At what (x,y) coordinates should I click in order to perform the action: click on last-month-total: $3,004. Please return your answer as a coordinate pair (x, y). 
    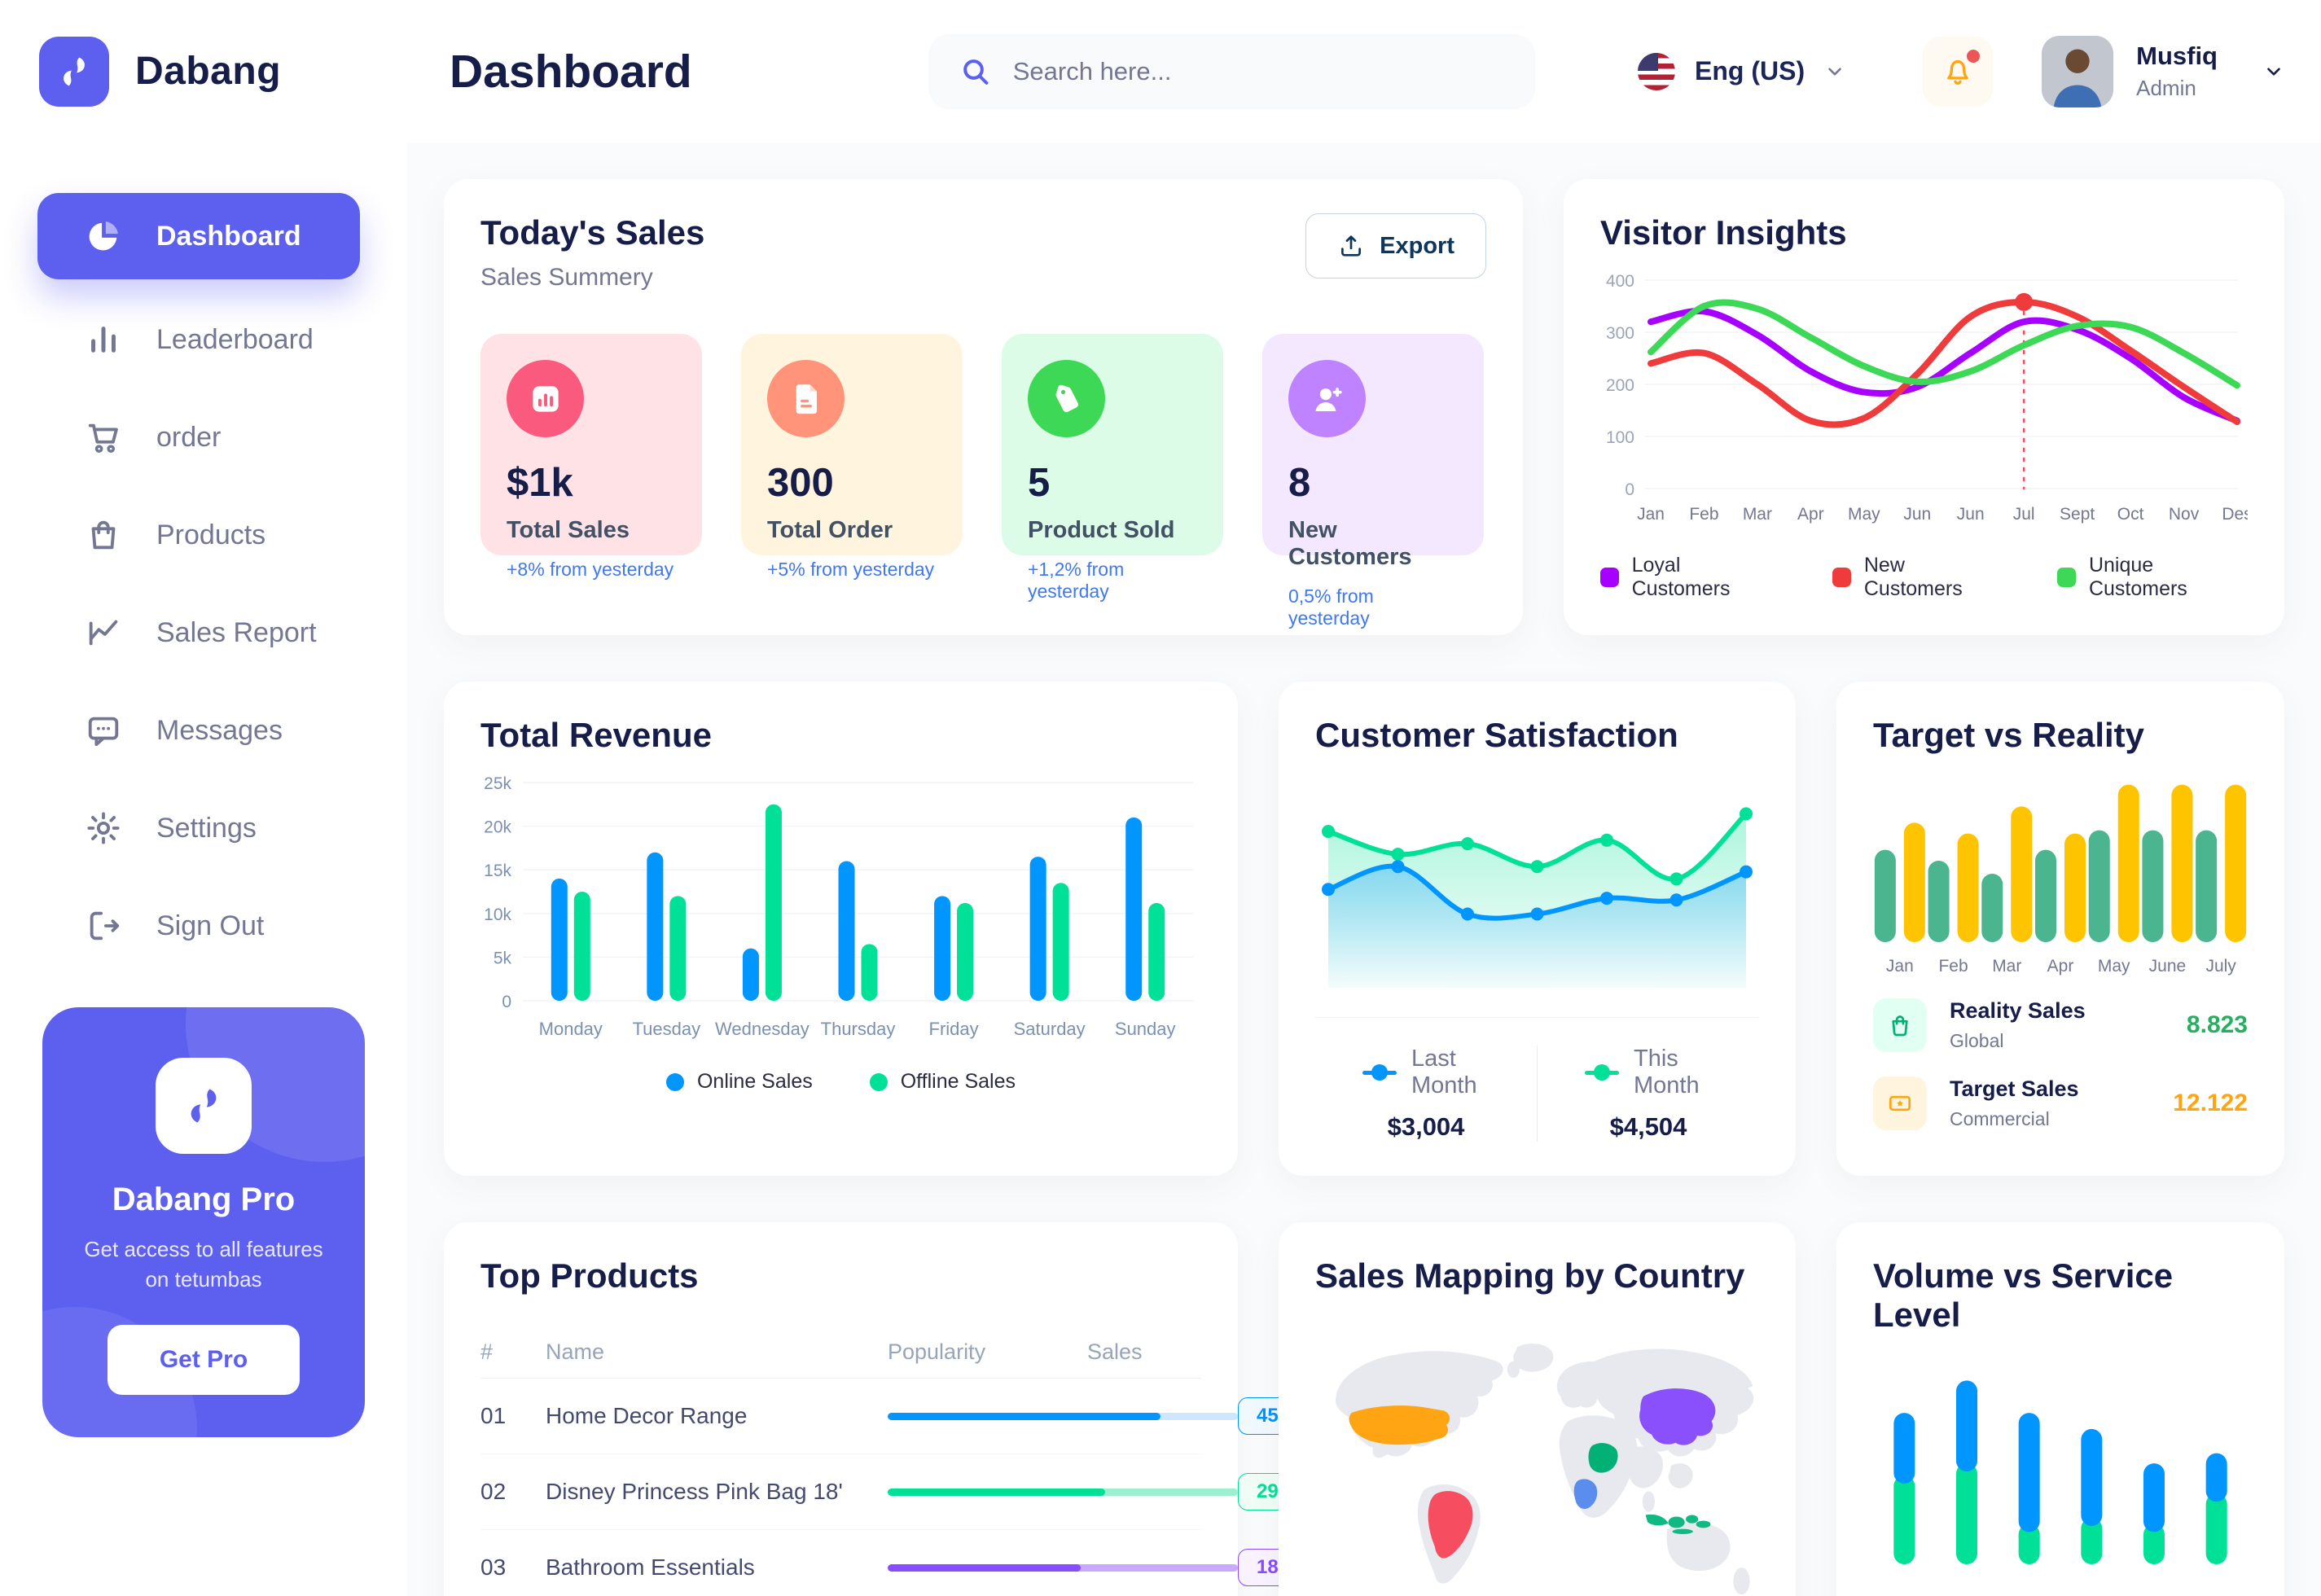
    Looking at the image, I should click on (1426, 1126).